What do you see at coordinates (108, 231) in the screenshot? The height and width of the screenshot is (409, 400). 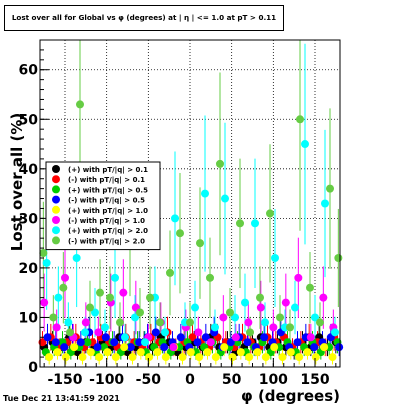 I see `legend-entry: (+) with pT/|q| > 2.0` at bounding box center [108, 231].